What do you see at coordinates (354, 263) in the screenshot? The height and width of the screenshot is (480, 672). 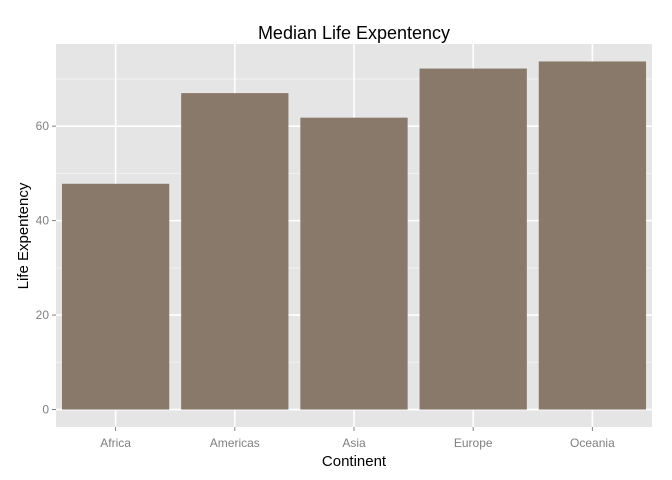 I see `bar-asia` at bounding box center [354, 263].